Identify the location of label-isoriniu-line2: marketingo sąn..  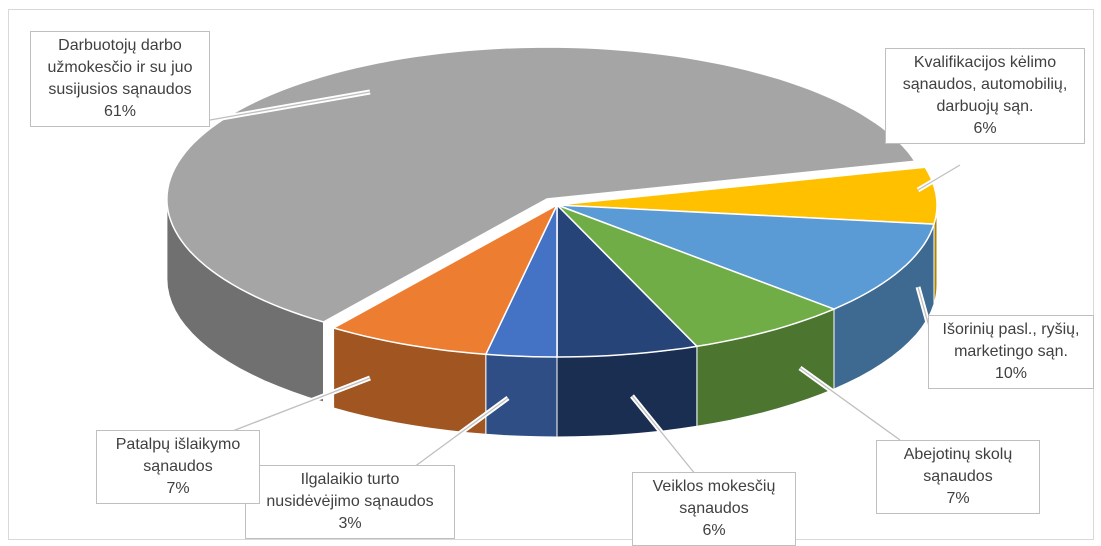
(1011, 351).